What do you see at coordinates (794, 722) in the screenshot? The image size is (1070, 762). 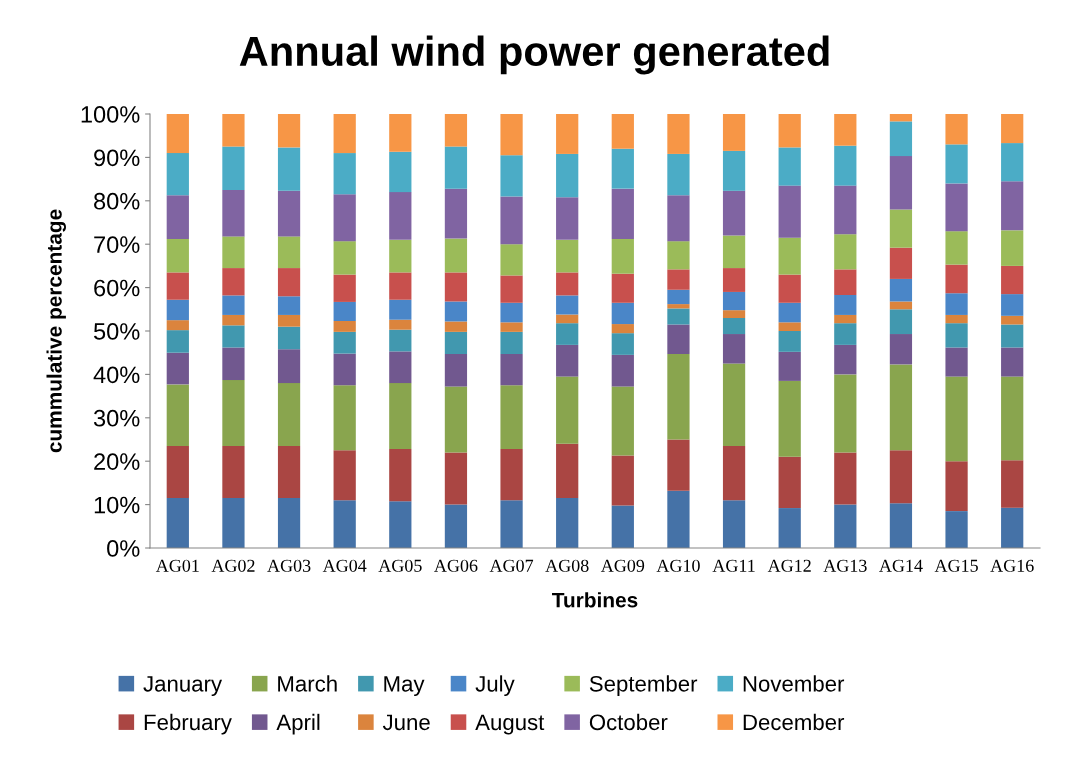 I see `legend-label: December` at bounding box center [794, 722].